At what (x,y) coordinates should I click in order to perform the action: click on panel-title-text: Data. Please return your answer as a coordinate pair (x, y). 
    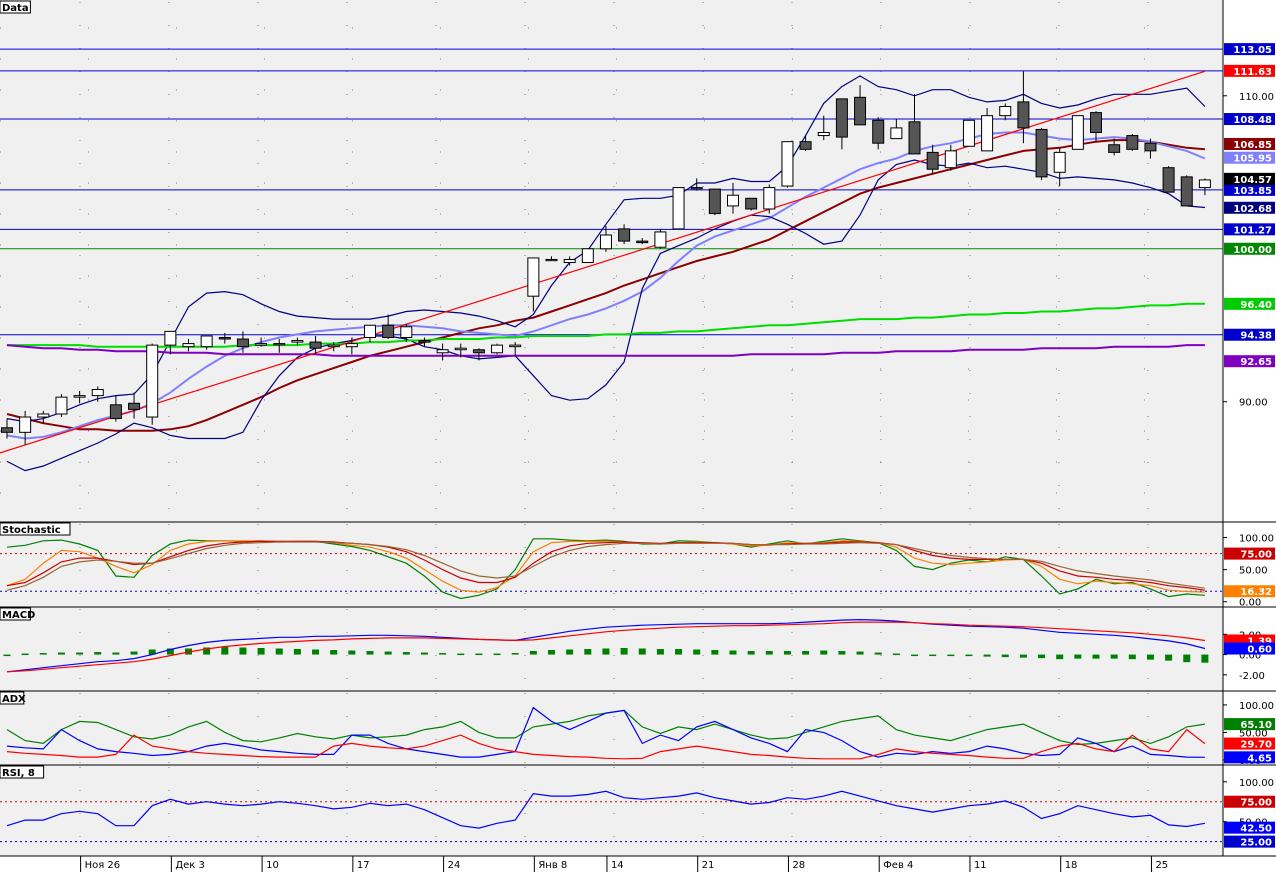
    Looking at the image, I should click on (15, 8).